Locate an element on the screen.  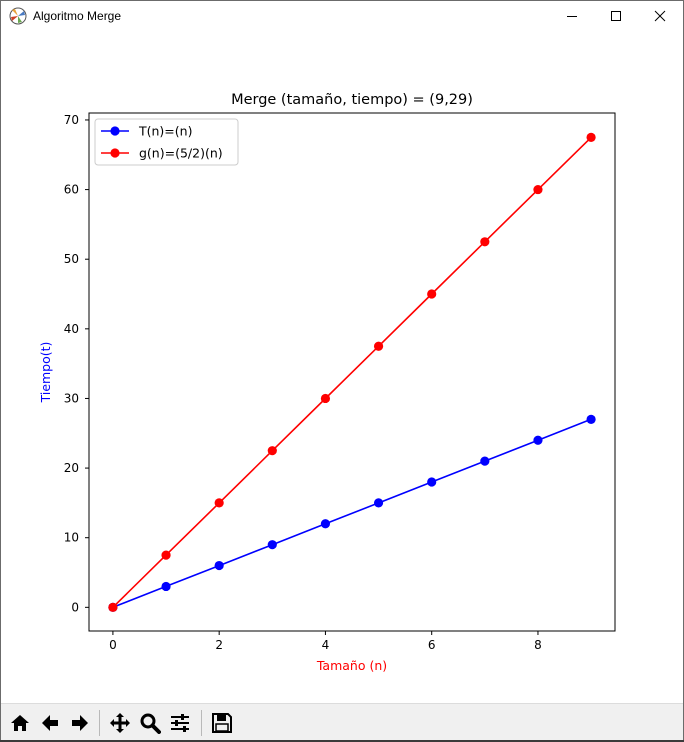
window-title: Algoritmo Merge is located at coordinates (77, 16).